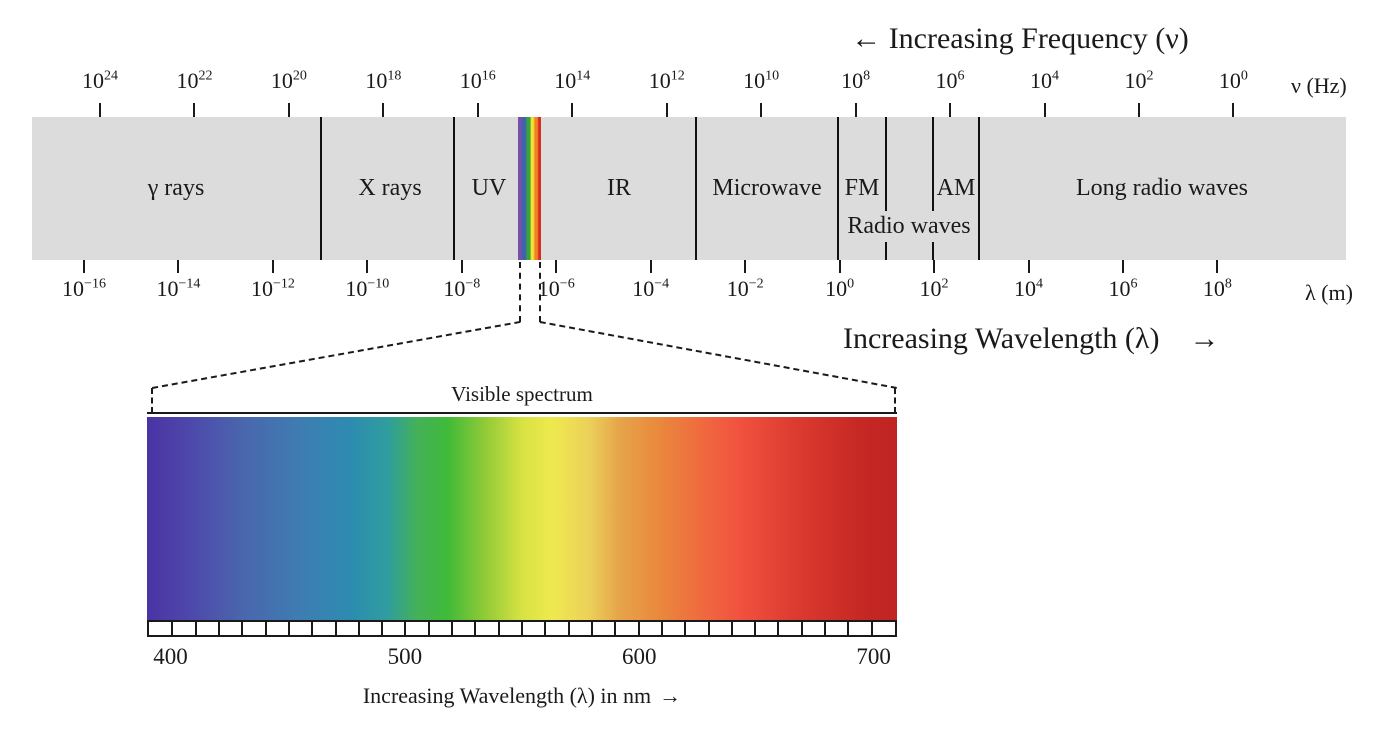  What do you see at coordinates (176, 188) in the screenshot?
I see `region-label: γ rays` at bounding box center [176, 188].